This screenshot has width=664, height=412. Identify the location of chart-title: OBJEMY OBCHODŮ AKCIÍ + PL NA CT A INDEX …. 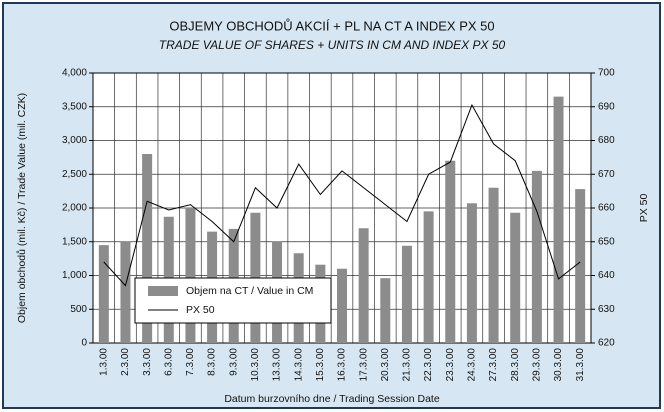
(331, 25).